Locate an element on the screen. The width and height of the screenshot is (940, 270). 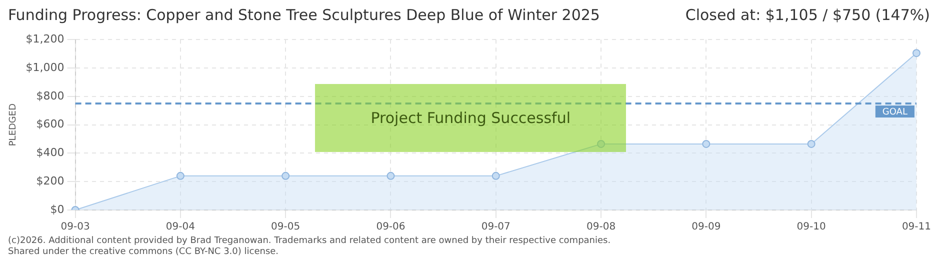
chart-title: Funding Progress: Copper and Stone Tree Sculptures Deep Blue of Winter 2025 is located at coordinates (304, 16).